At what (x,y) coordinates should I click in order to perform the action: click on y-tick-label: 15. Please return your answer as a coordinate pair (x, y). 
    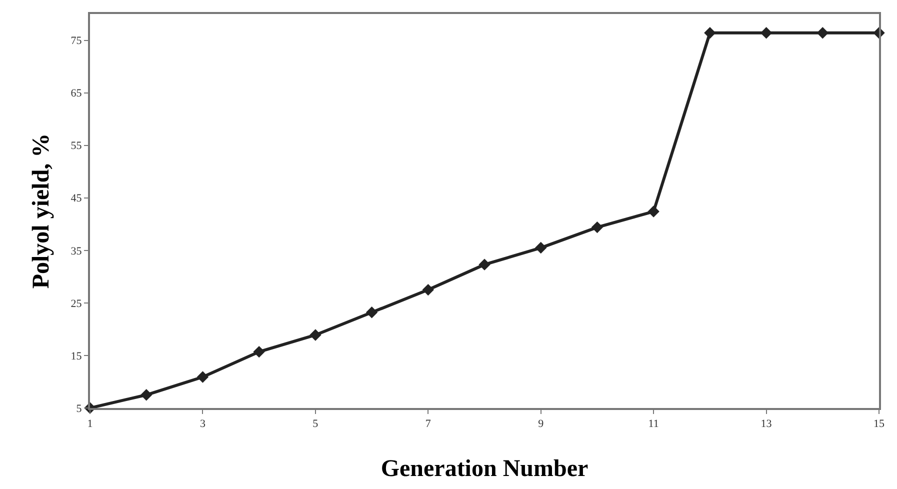
    Looking at the image, I should click on (76, 356).